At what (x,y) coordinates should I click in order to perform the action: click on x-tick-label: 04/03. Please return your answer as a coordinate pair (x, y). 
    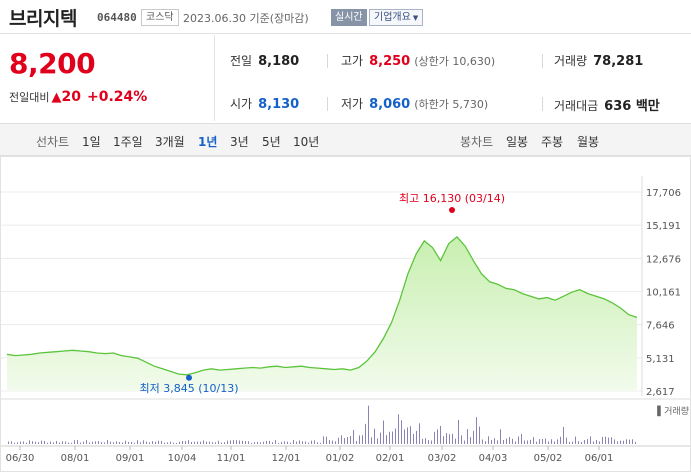
    Looking at the image, I should click on (493, 458).